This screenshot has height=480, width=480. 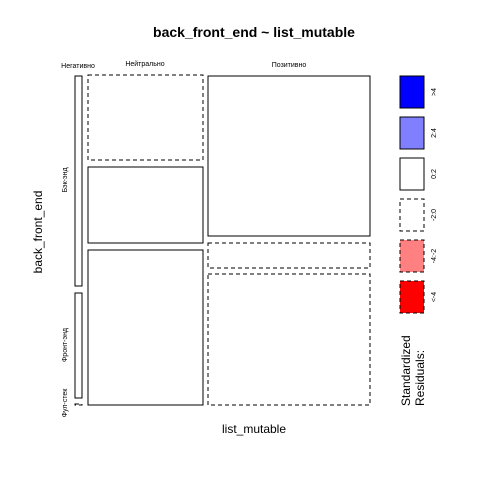 I want to click on tile-positive-fullstack, so click(x=289, y=339).